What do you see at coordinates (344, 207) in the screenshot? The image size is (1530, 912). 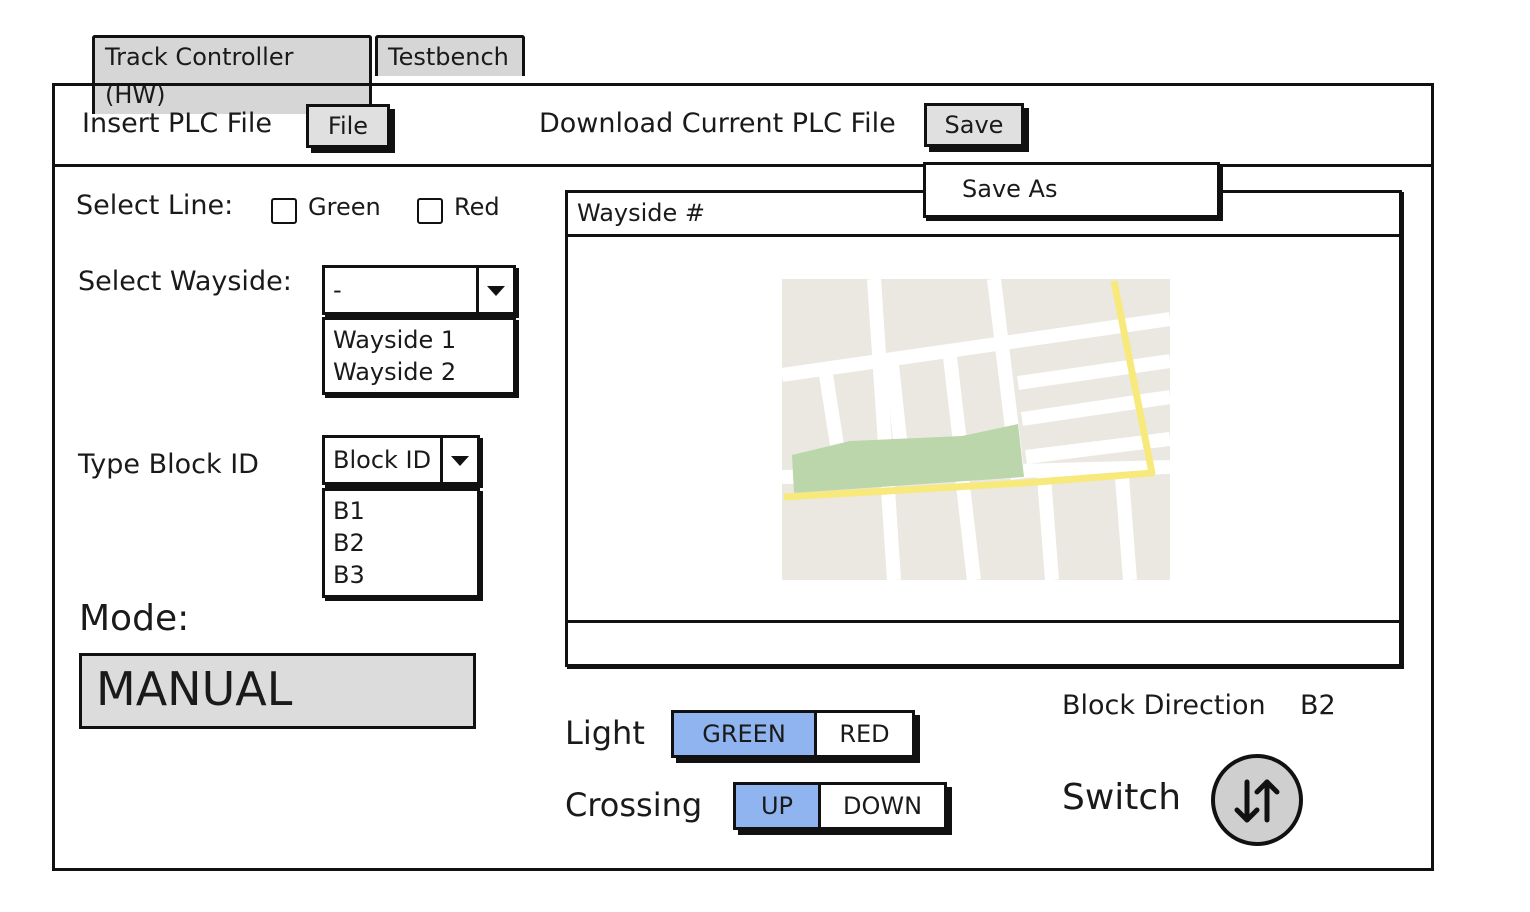 I see `green-line-label: Green` at bounding box center [344, 207].